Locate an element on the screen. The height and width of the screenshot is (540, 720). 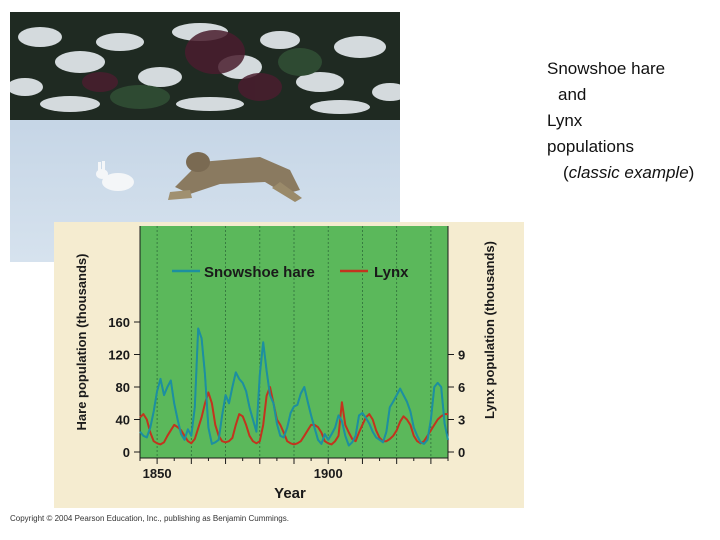
caption-line-1: Snowshoe hare is located at coordinates (606, 68).